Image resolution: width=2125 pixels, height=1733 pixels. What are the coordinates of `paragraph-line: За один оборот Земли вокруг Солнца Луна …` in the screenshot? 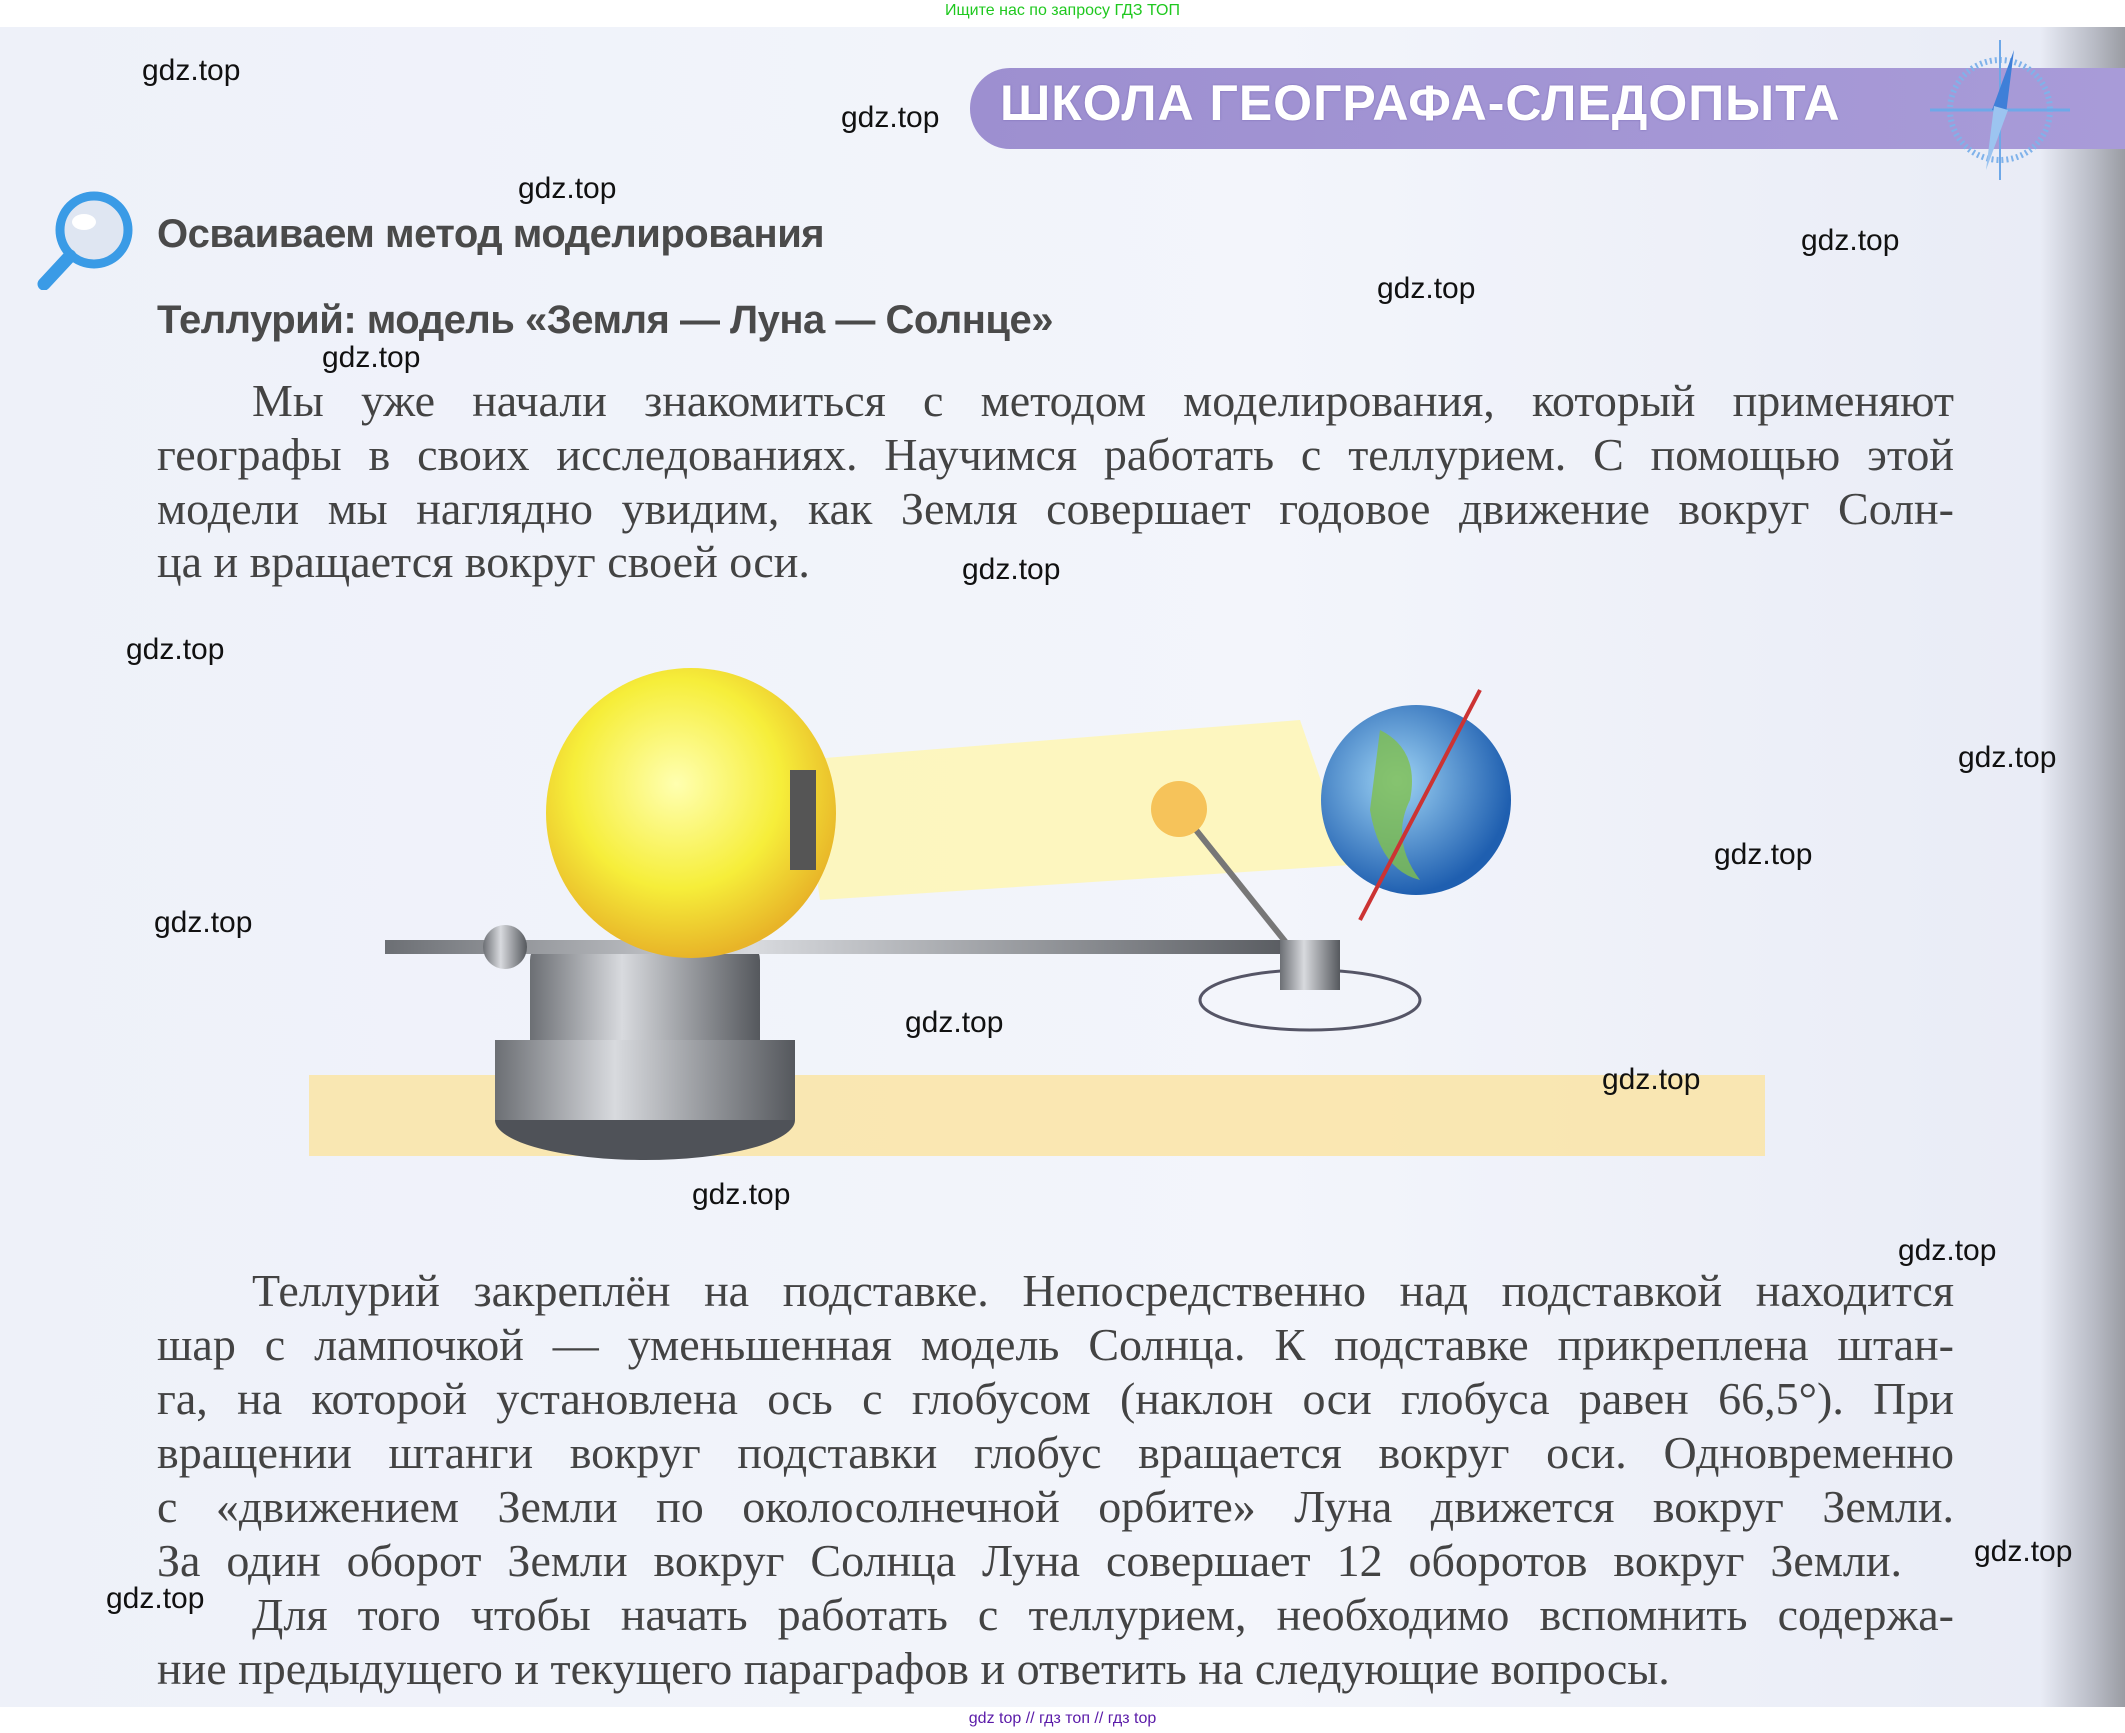 It's located at (1029, 1560).